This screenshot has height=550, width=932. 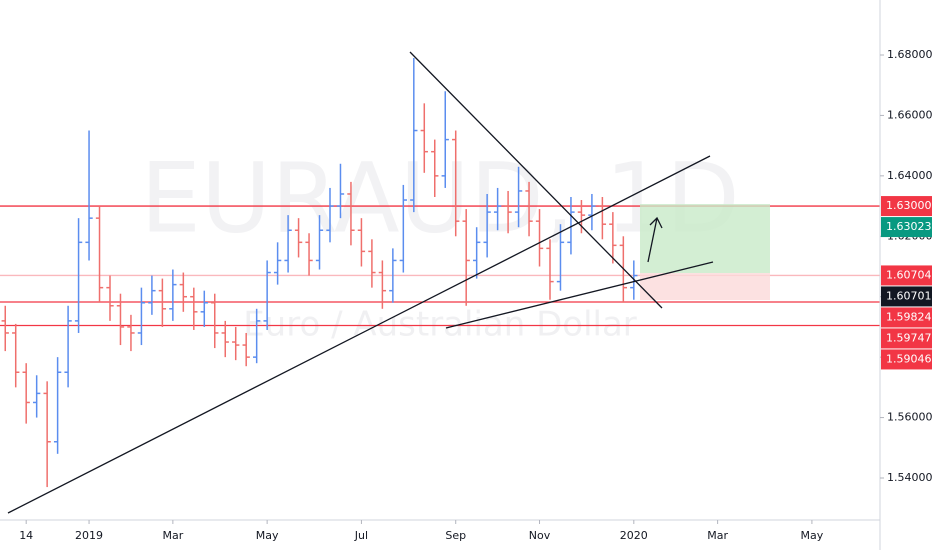 I want to click on y-tick-label: 1.54000, so click(x=909, y=477).